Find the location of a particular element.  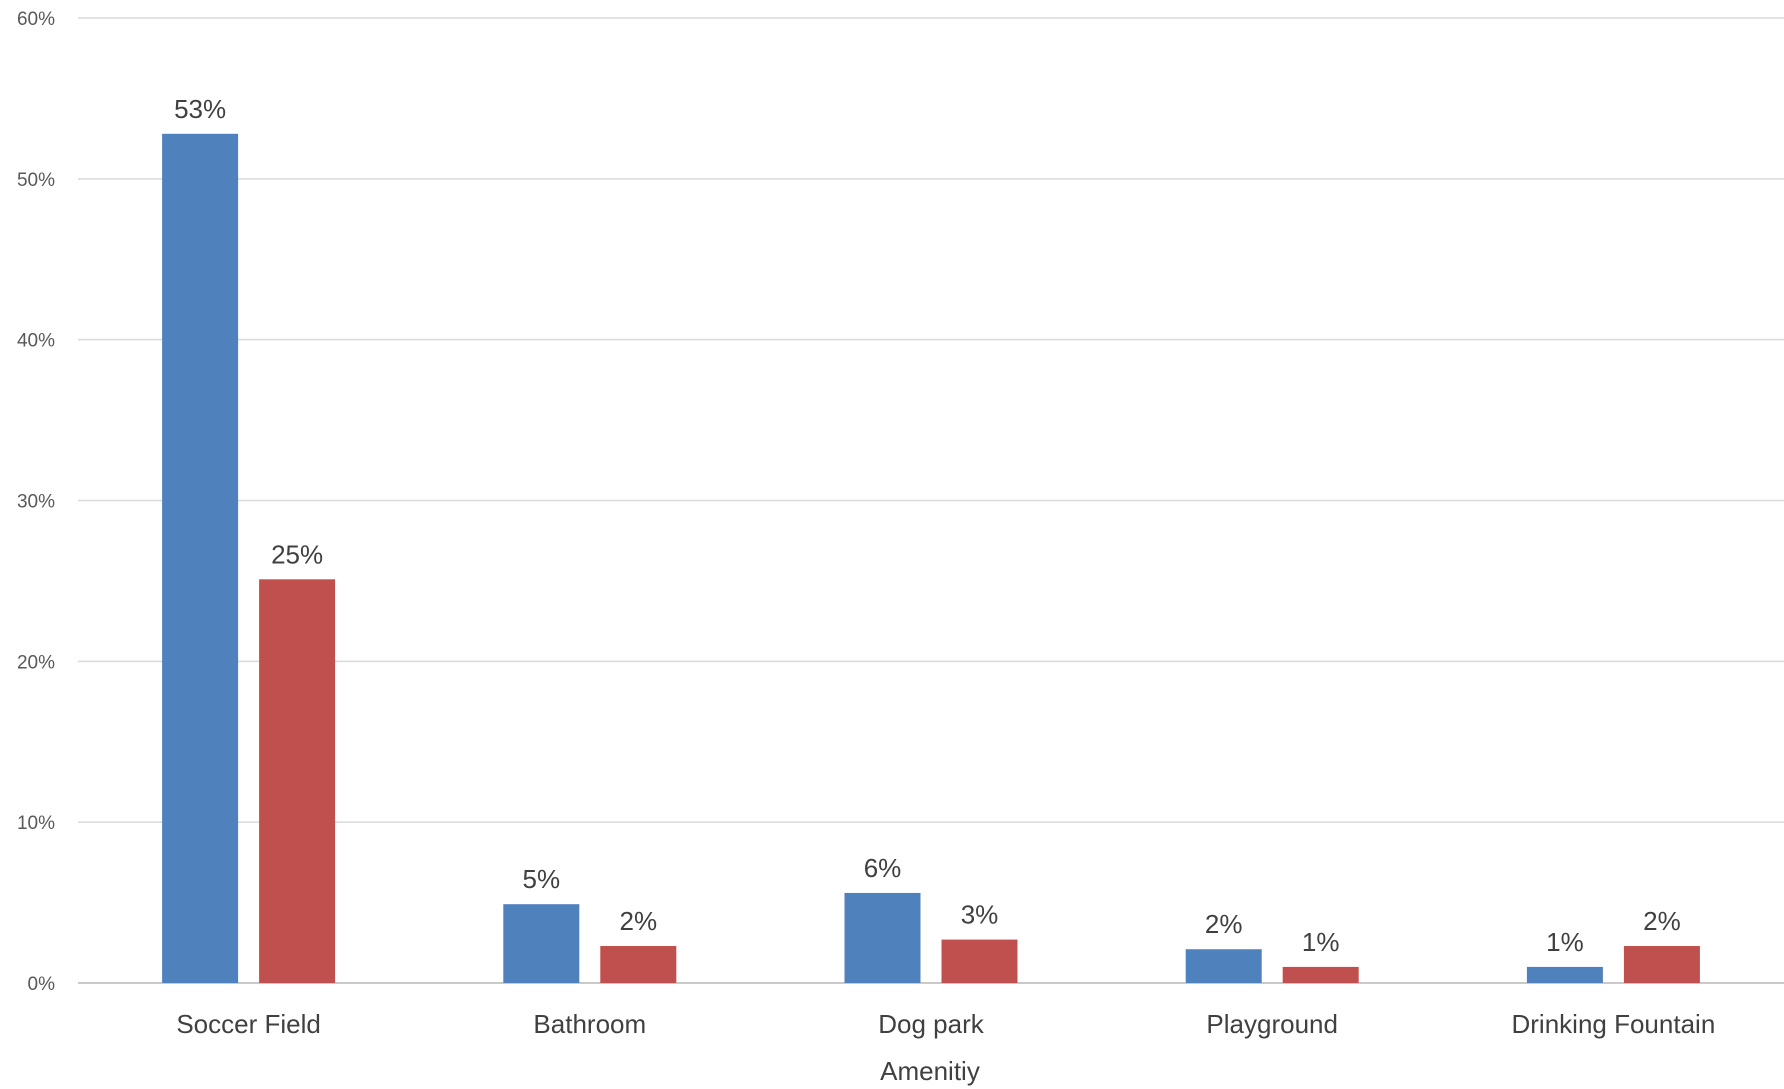

data-label: 6% is located at coordinates (883, 868).